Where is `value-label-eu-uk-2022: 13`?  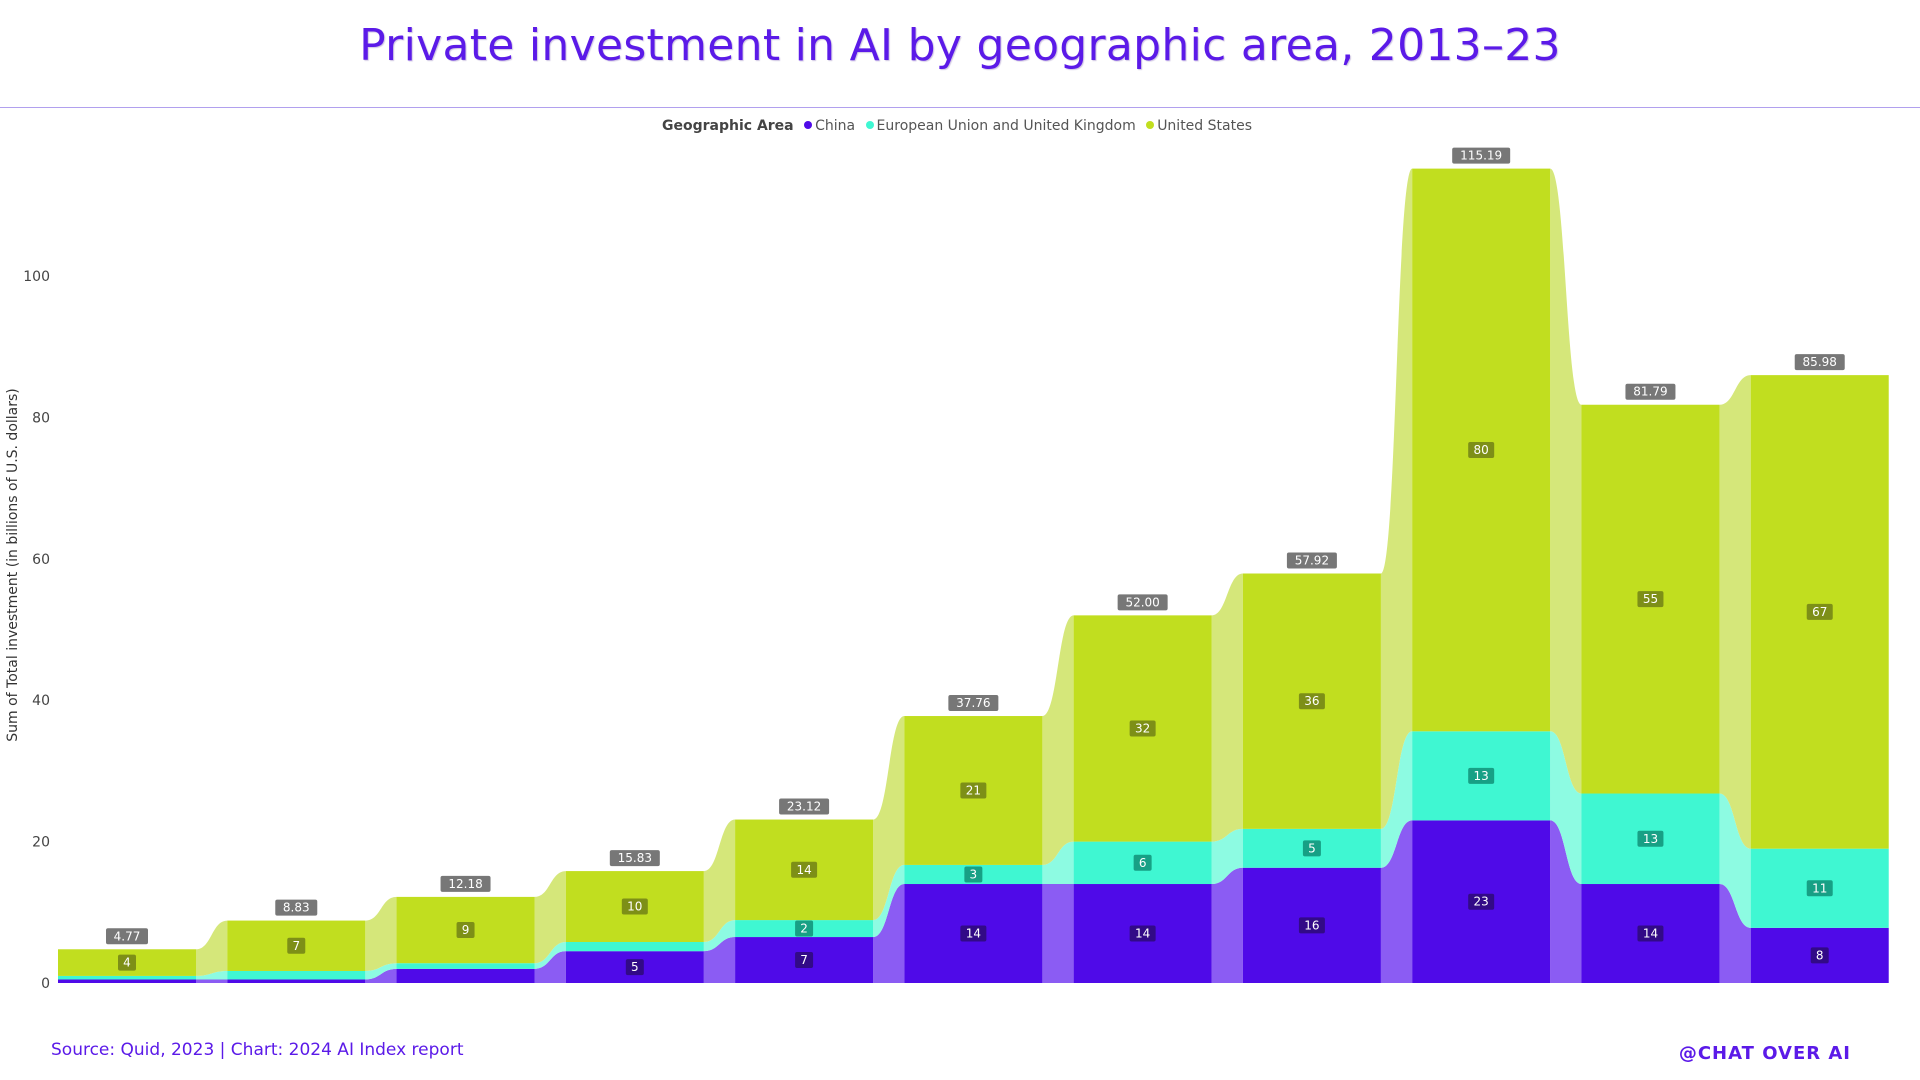
value-label-eu-uk-2022: 13 is located at coordinates (1650, 839).